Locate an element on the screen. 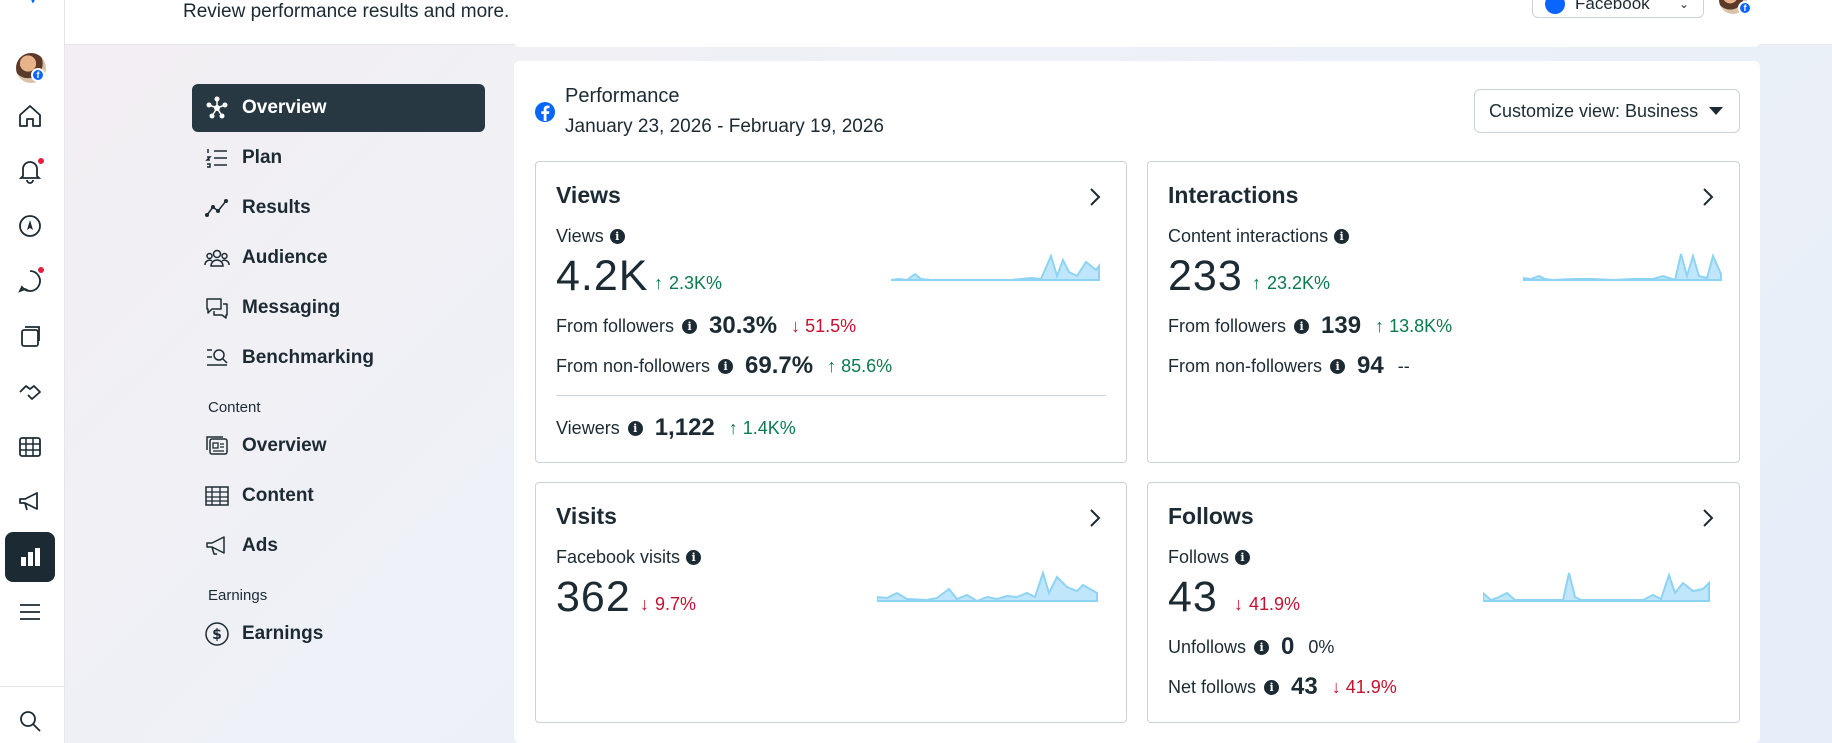 This screenshot has width=1832, height=743. inbox-dot is located at coordinates (41, 270).